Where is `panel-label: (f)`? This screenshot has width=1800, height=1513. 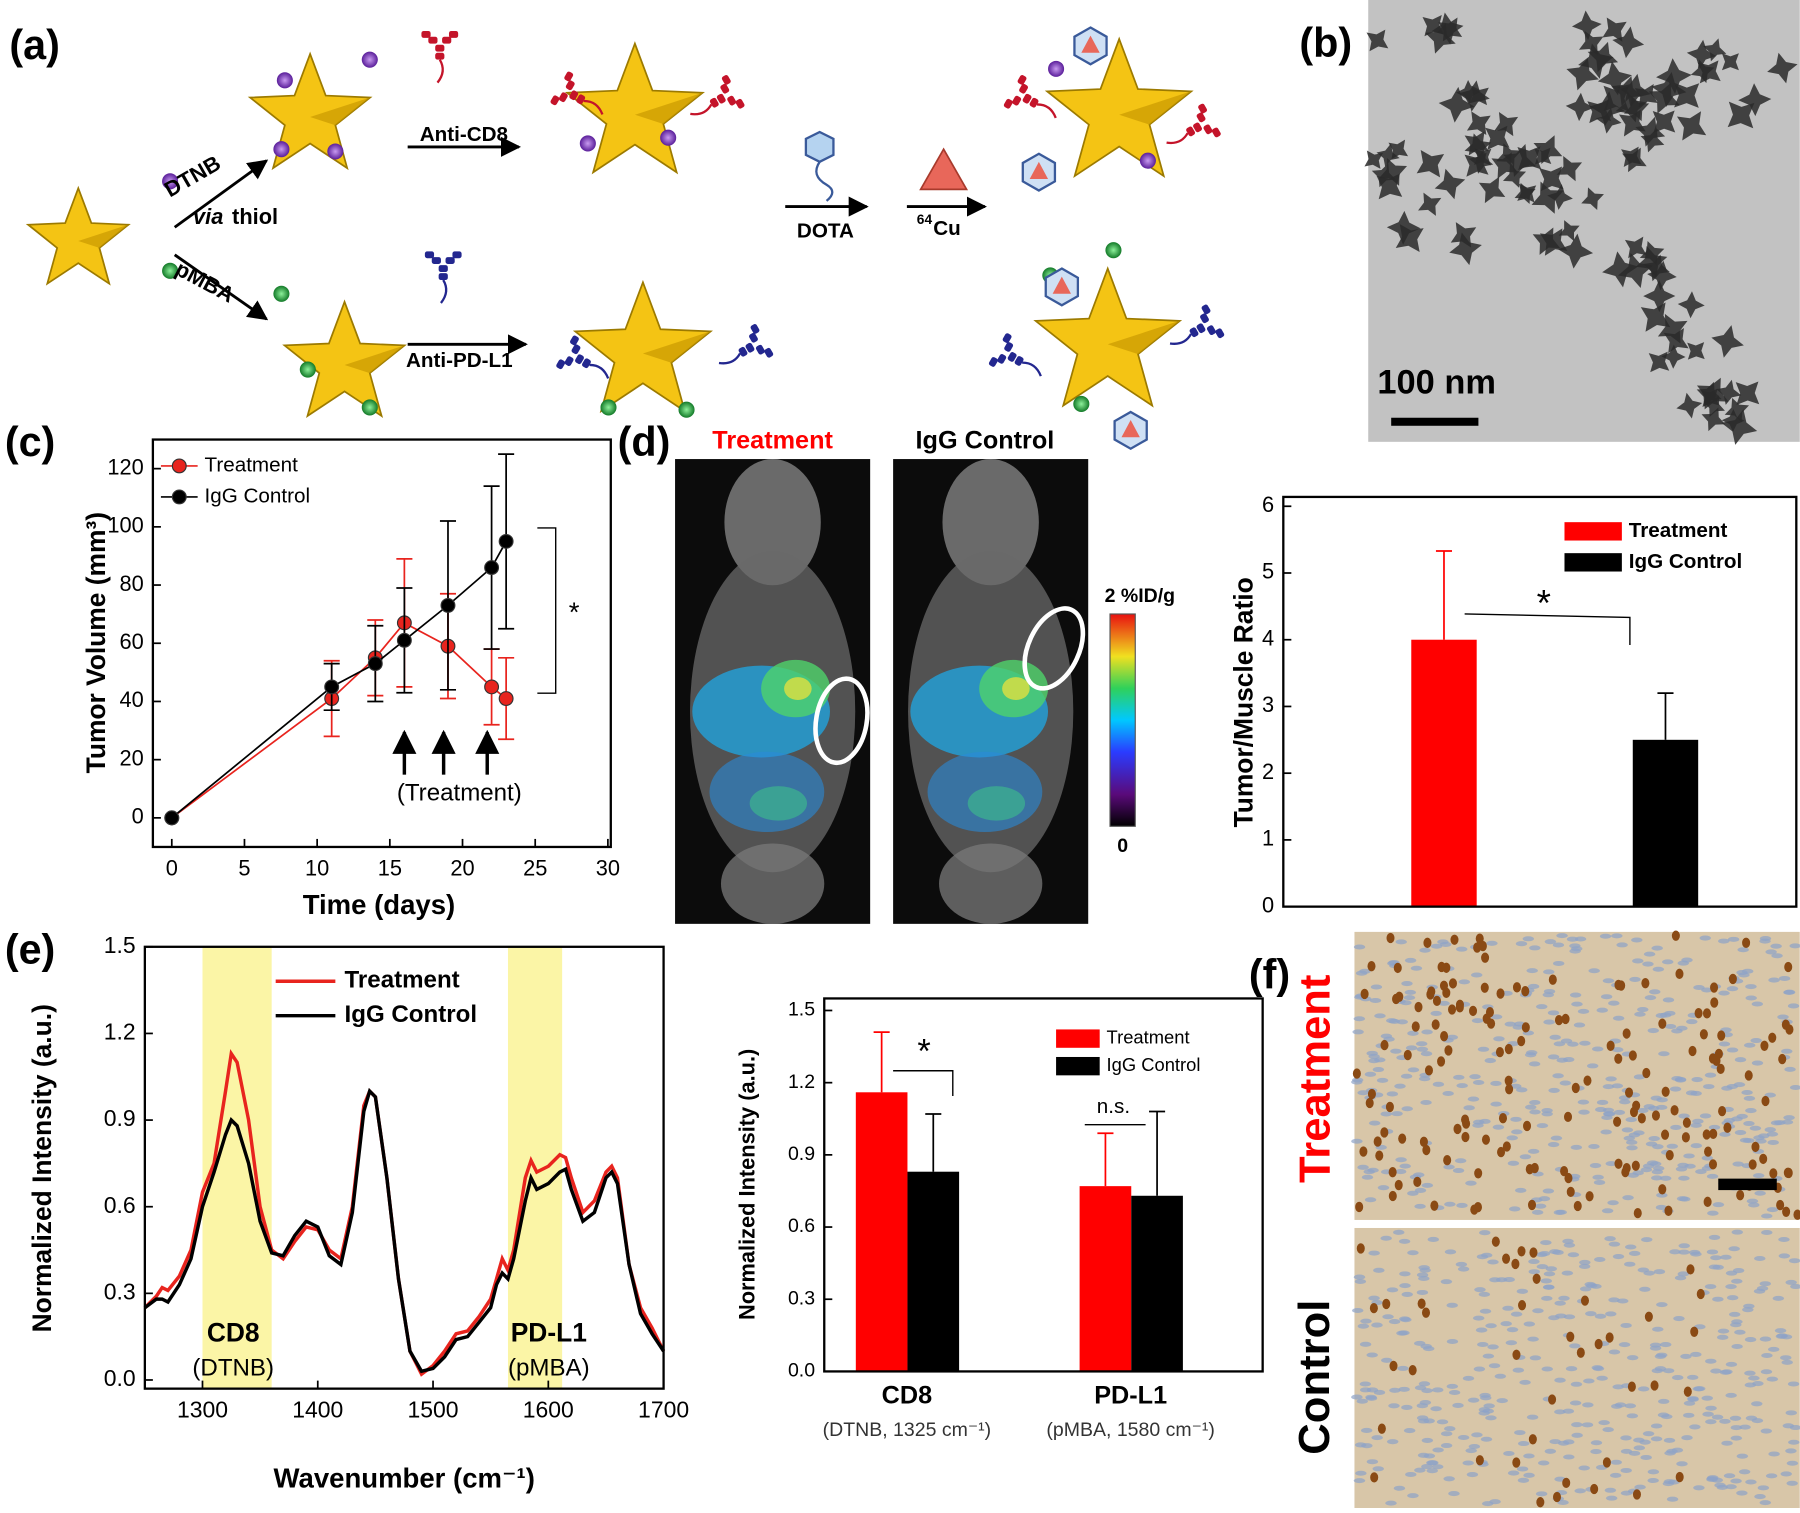
panel-label: (f) is located at coordinates (1269, 975).